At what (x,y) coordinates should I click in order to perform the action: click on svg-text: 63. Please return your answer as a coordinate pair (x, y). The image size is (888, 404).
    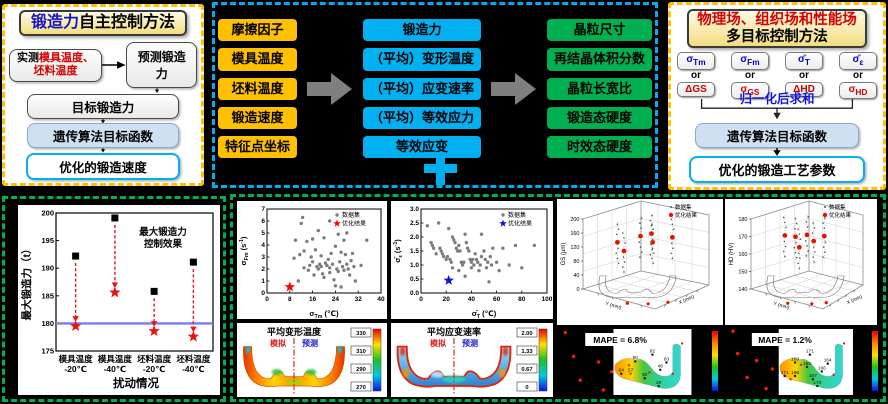
    Looking at the image, I should click on (667, 359).